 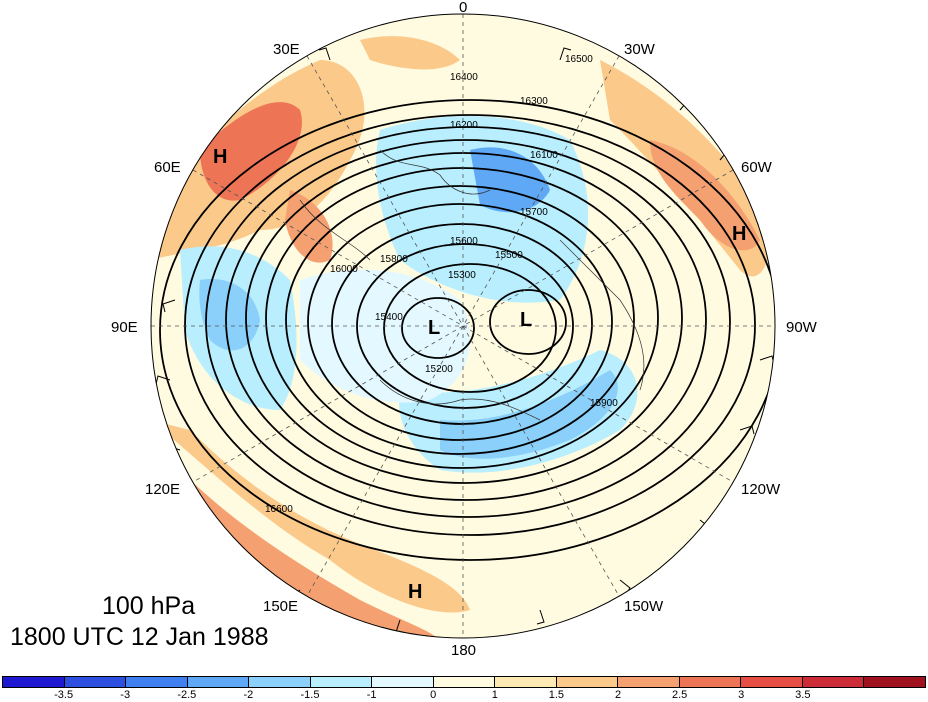 What do you see at coordinates (464, 650) in the screenshot?
I see `longitude-label: 180` at bounding box center [464, 650].